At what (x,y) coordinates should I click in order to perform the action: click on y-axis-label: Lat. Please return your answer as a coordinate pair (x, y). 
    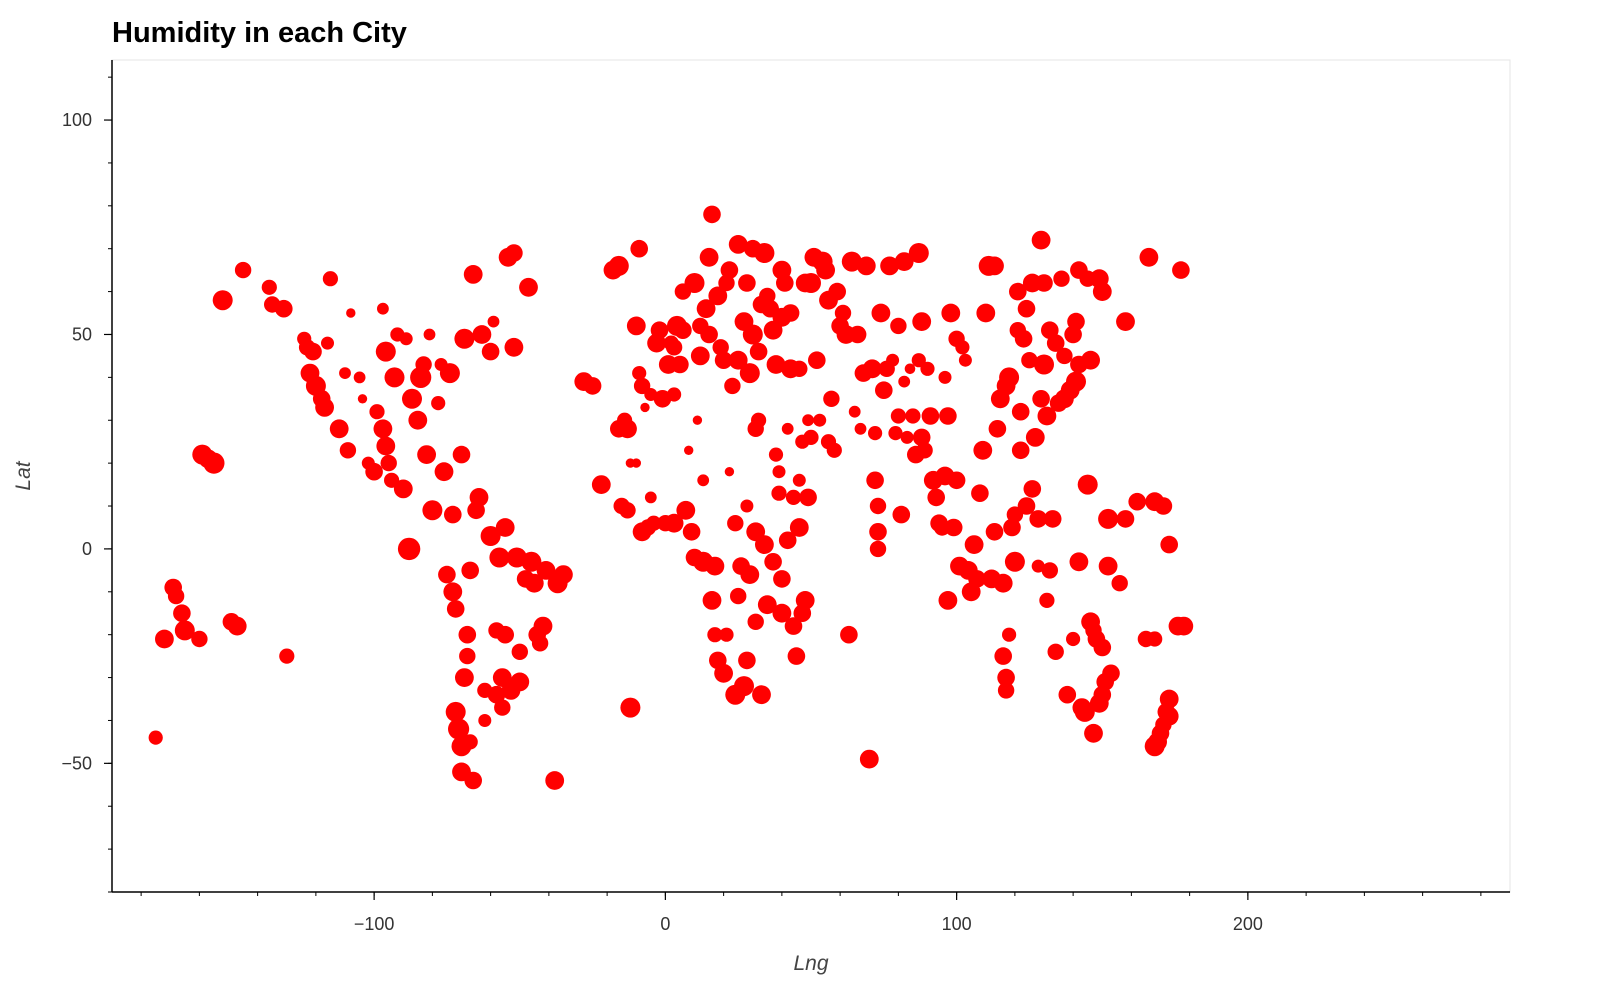
    Looking at the image, I should click on (23, 475).